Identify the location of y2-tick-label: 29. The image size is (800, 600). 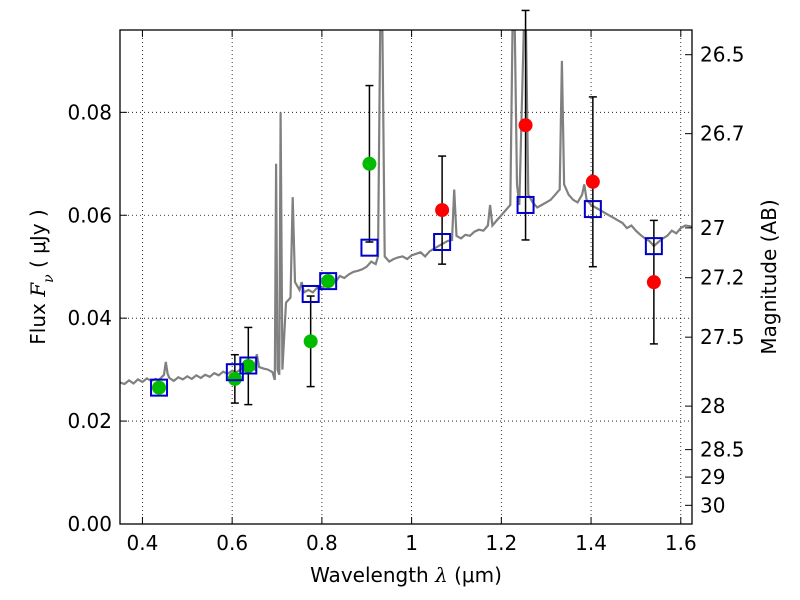
(712, 477).